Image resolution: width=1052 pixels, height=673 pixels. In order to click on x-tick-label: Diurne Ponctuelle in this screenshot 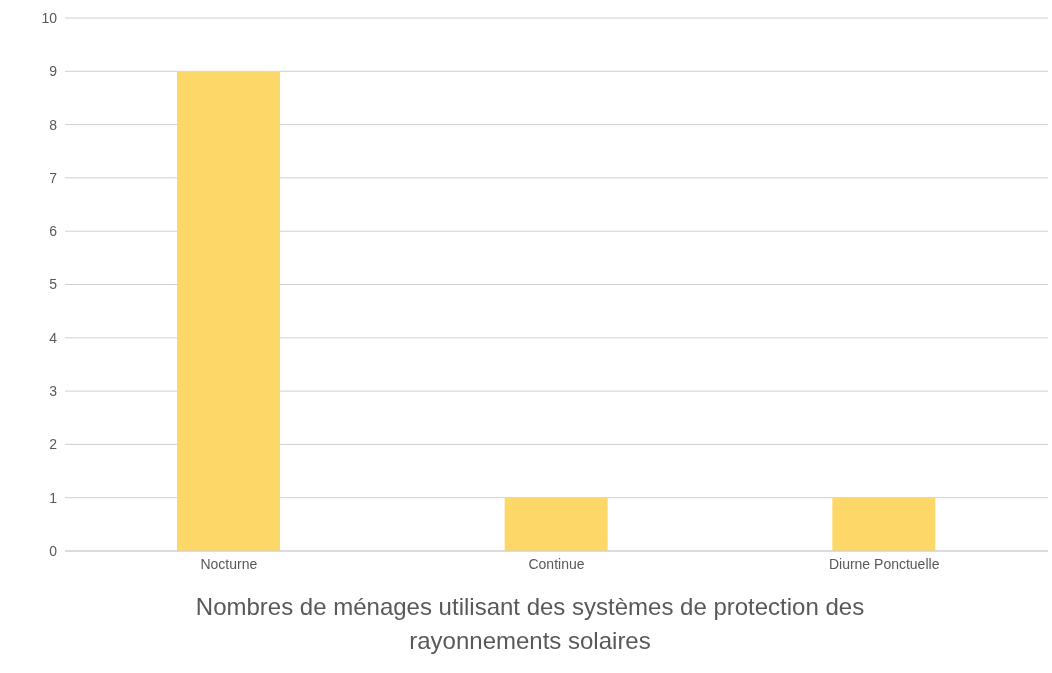, I will do `click(884, 563)`.